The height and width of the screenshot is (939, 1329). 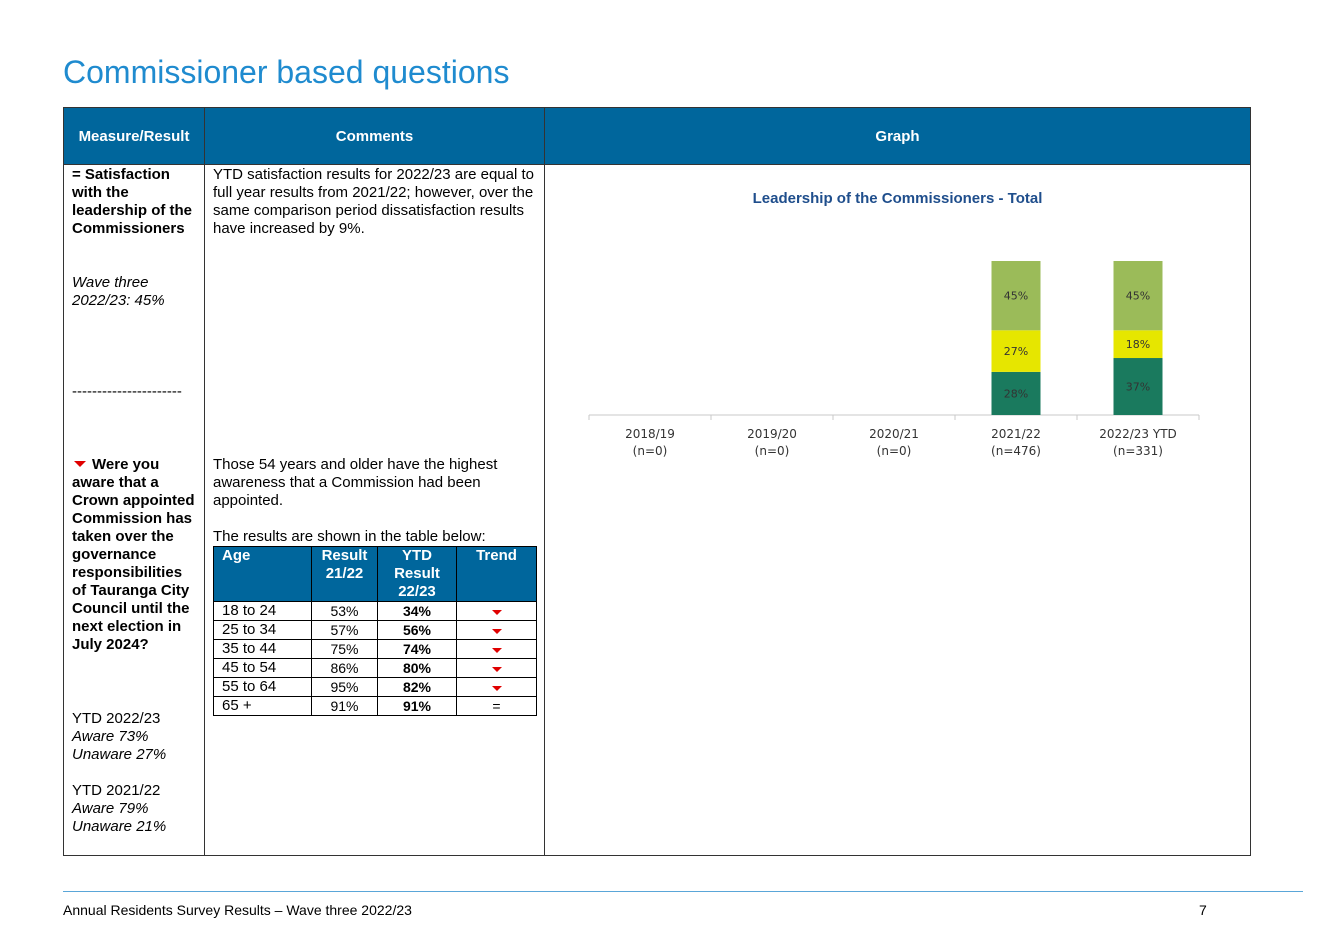 I want to click on trend-cell: =, so click(x=496, y=706).